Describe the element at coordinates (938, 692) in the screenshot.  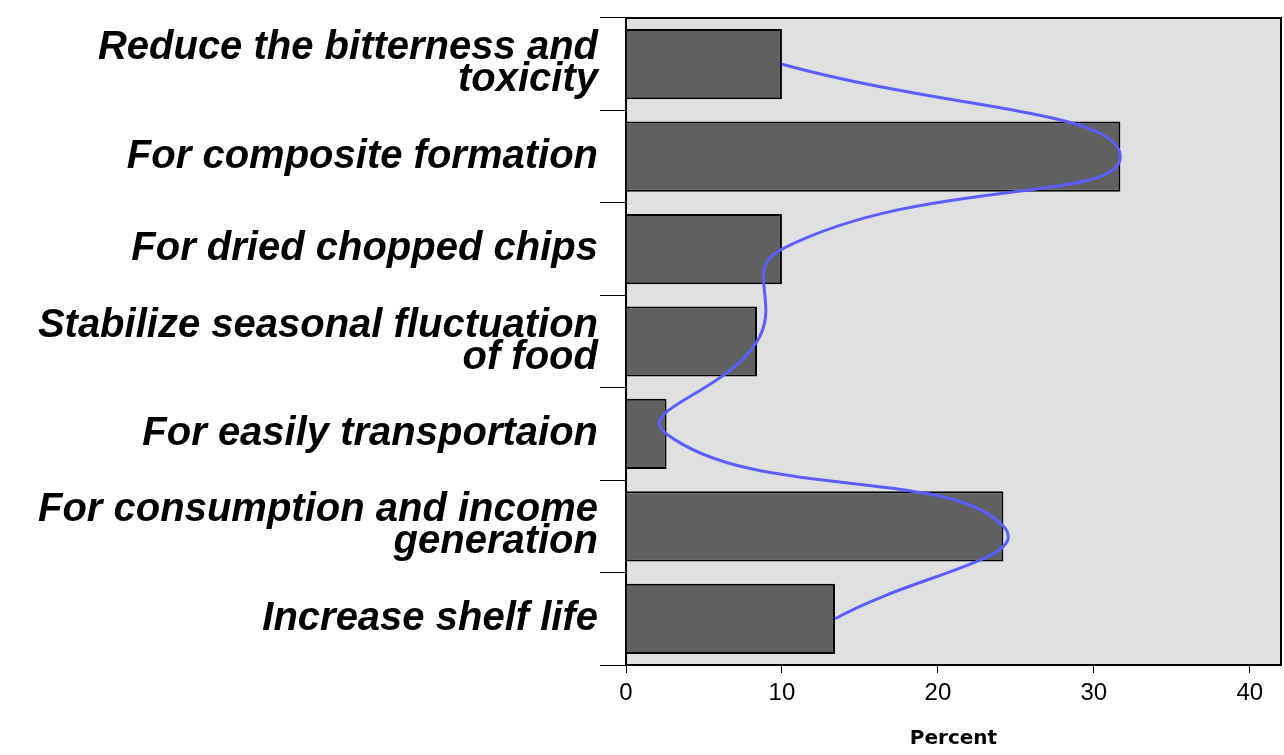
I see `x-tick-label: 20` at that location.